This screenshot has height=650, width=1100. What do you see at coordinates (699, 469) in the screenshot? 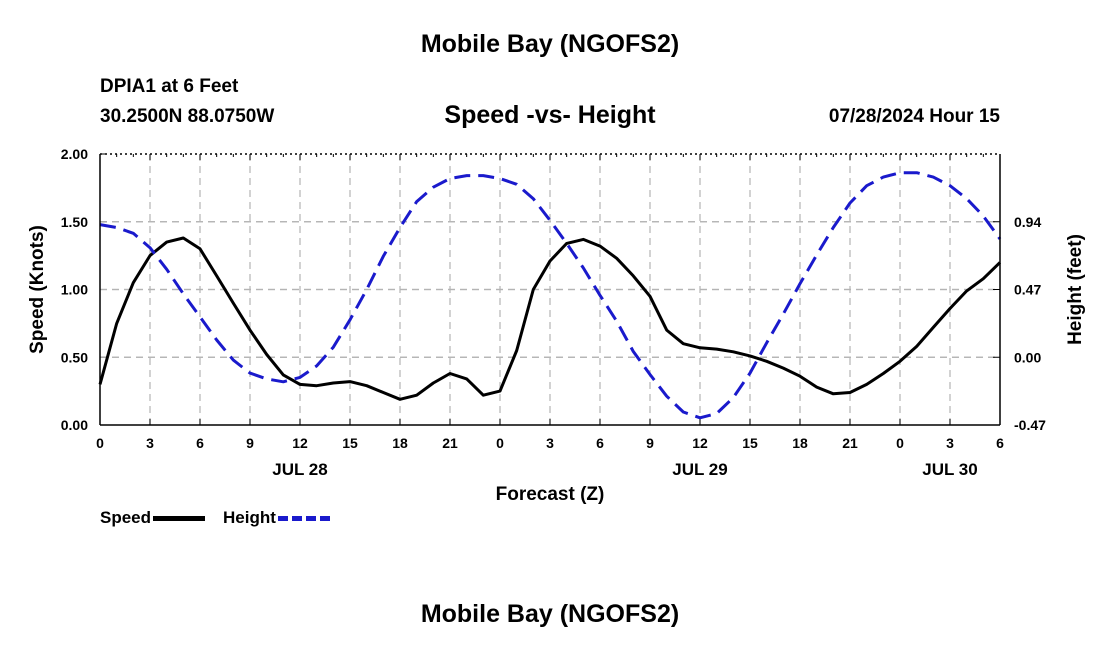
I see `date-label: JUL 29` at bounding box center [699, 469].